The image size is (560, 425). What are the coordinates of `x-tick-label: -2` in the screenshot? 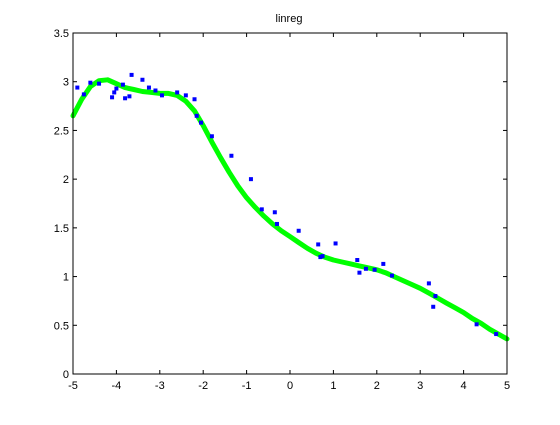 It's located at (203, 386).